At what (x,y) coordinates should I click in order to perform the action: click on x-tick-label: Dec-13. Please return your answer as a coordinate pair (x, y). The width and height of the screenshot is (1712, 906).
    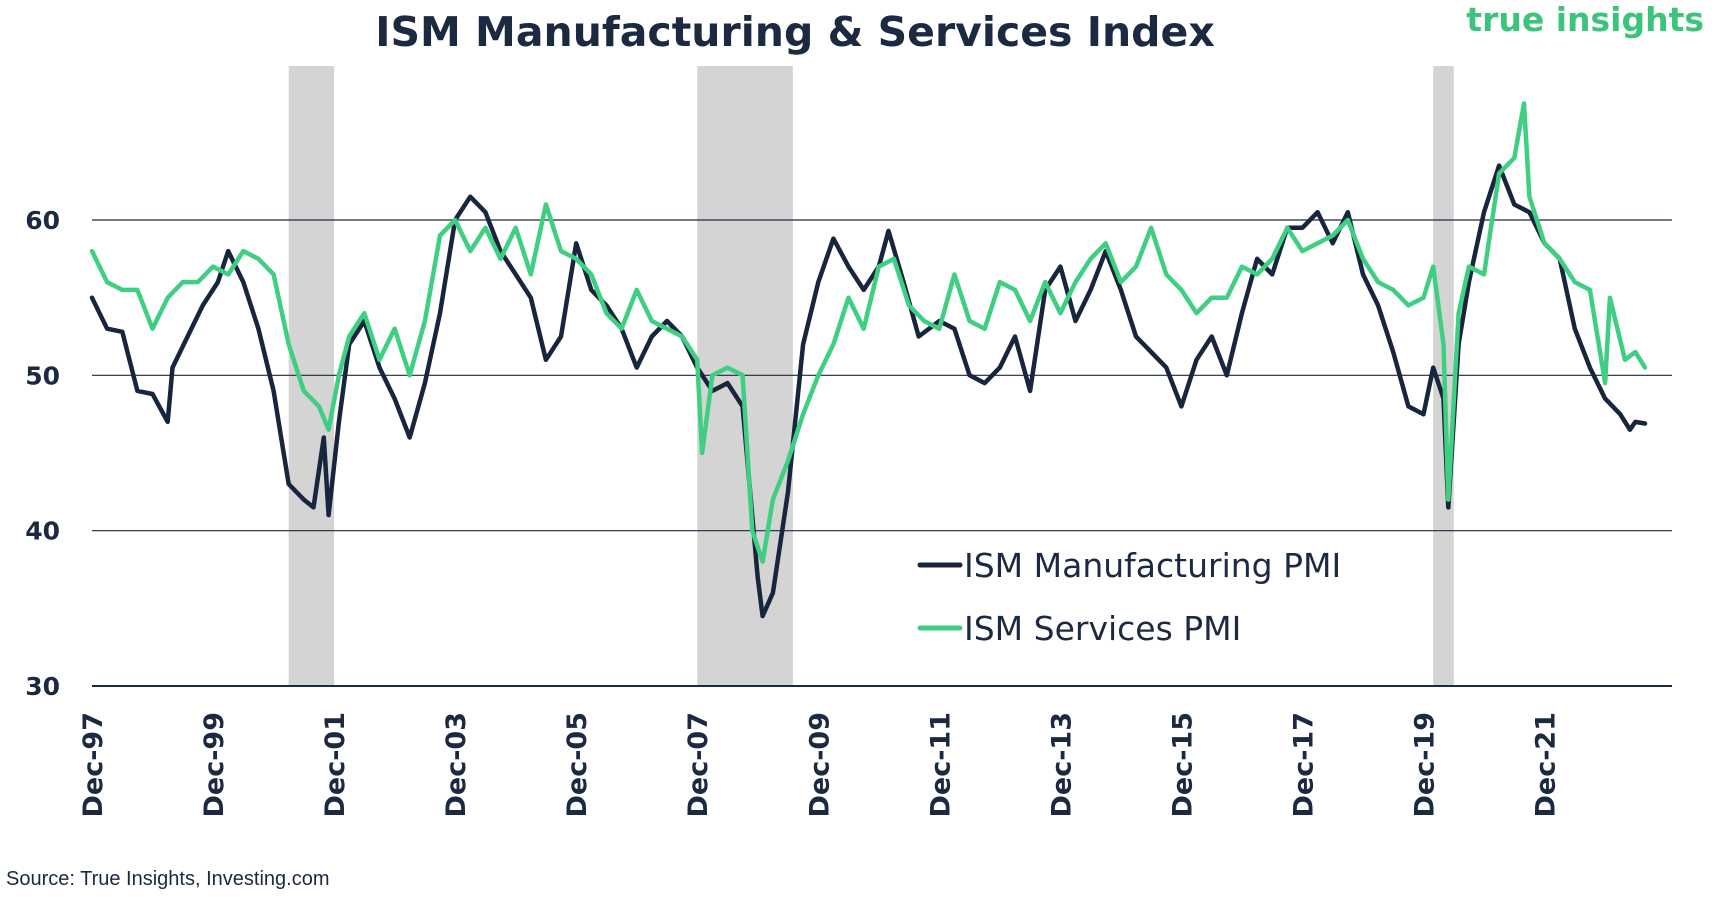
    Looking at the image, I should click on (1061, 765).